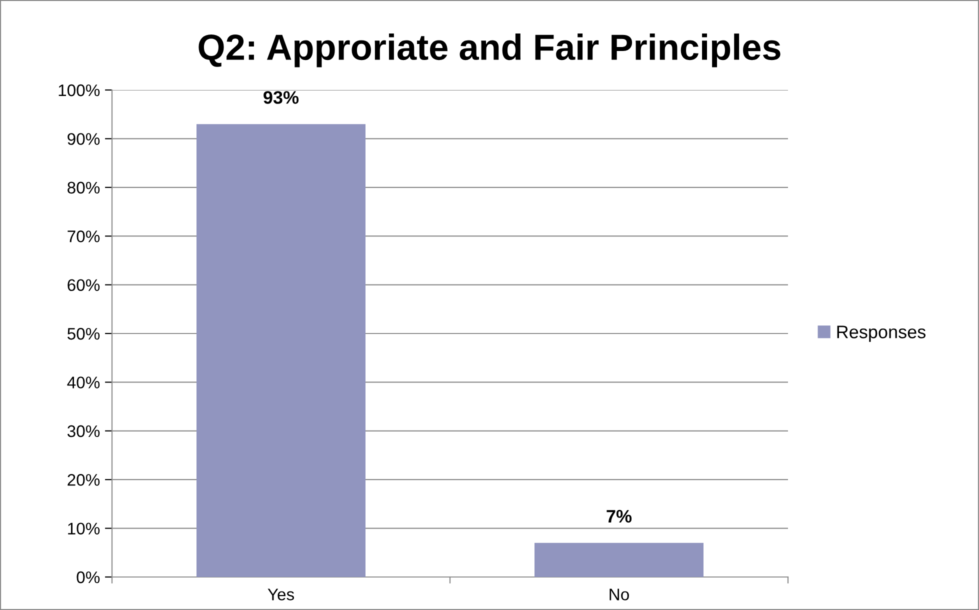 The image size is (979, 610). What do you see at coordinates (84, 334) in the screenshot?
I see `y-tick-label: 50%` at bounding box center [84, 334].